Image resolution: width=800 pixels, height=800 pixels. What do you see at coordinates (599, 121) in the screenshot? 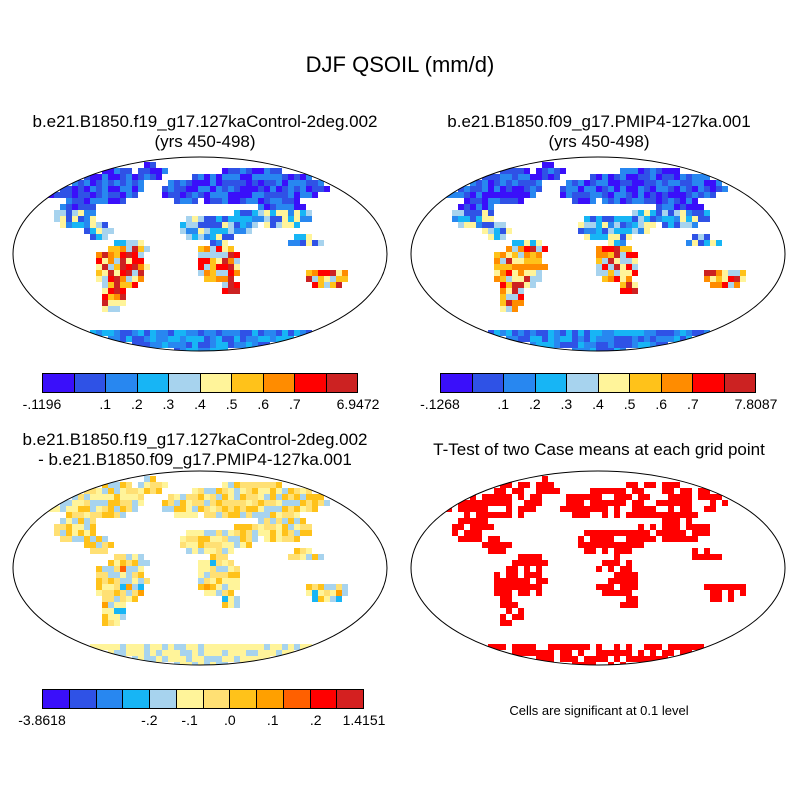
I see `panel-2-title-line1: b.e21.B1850.f09_g17.PMIP4-127ka.001` at bounding box center [599, 121].